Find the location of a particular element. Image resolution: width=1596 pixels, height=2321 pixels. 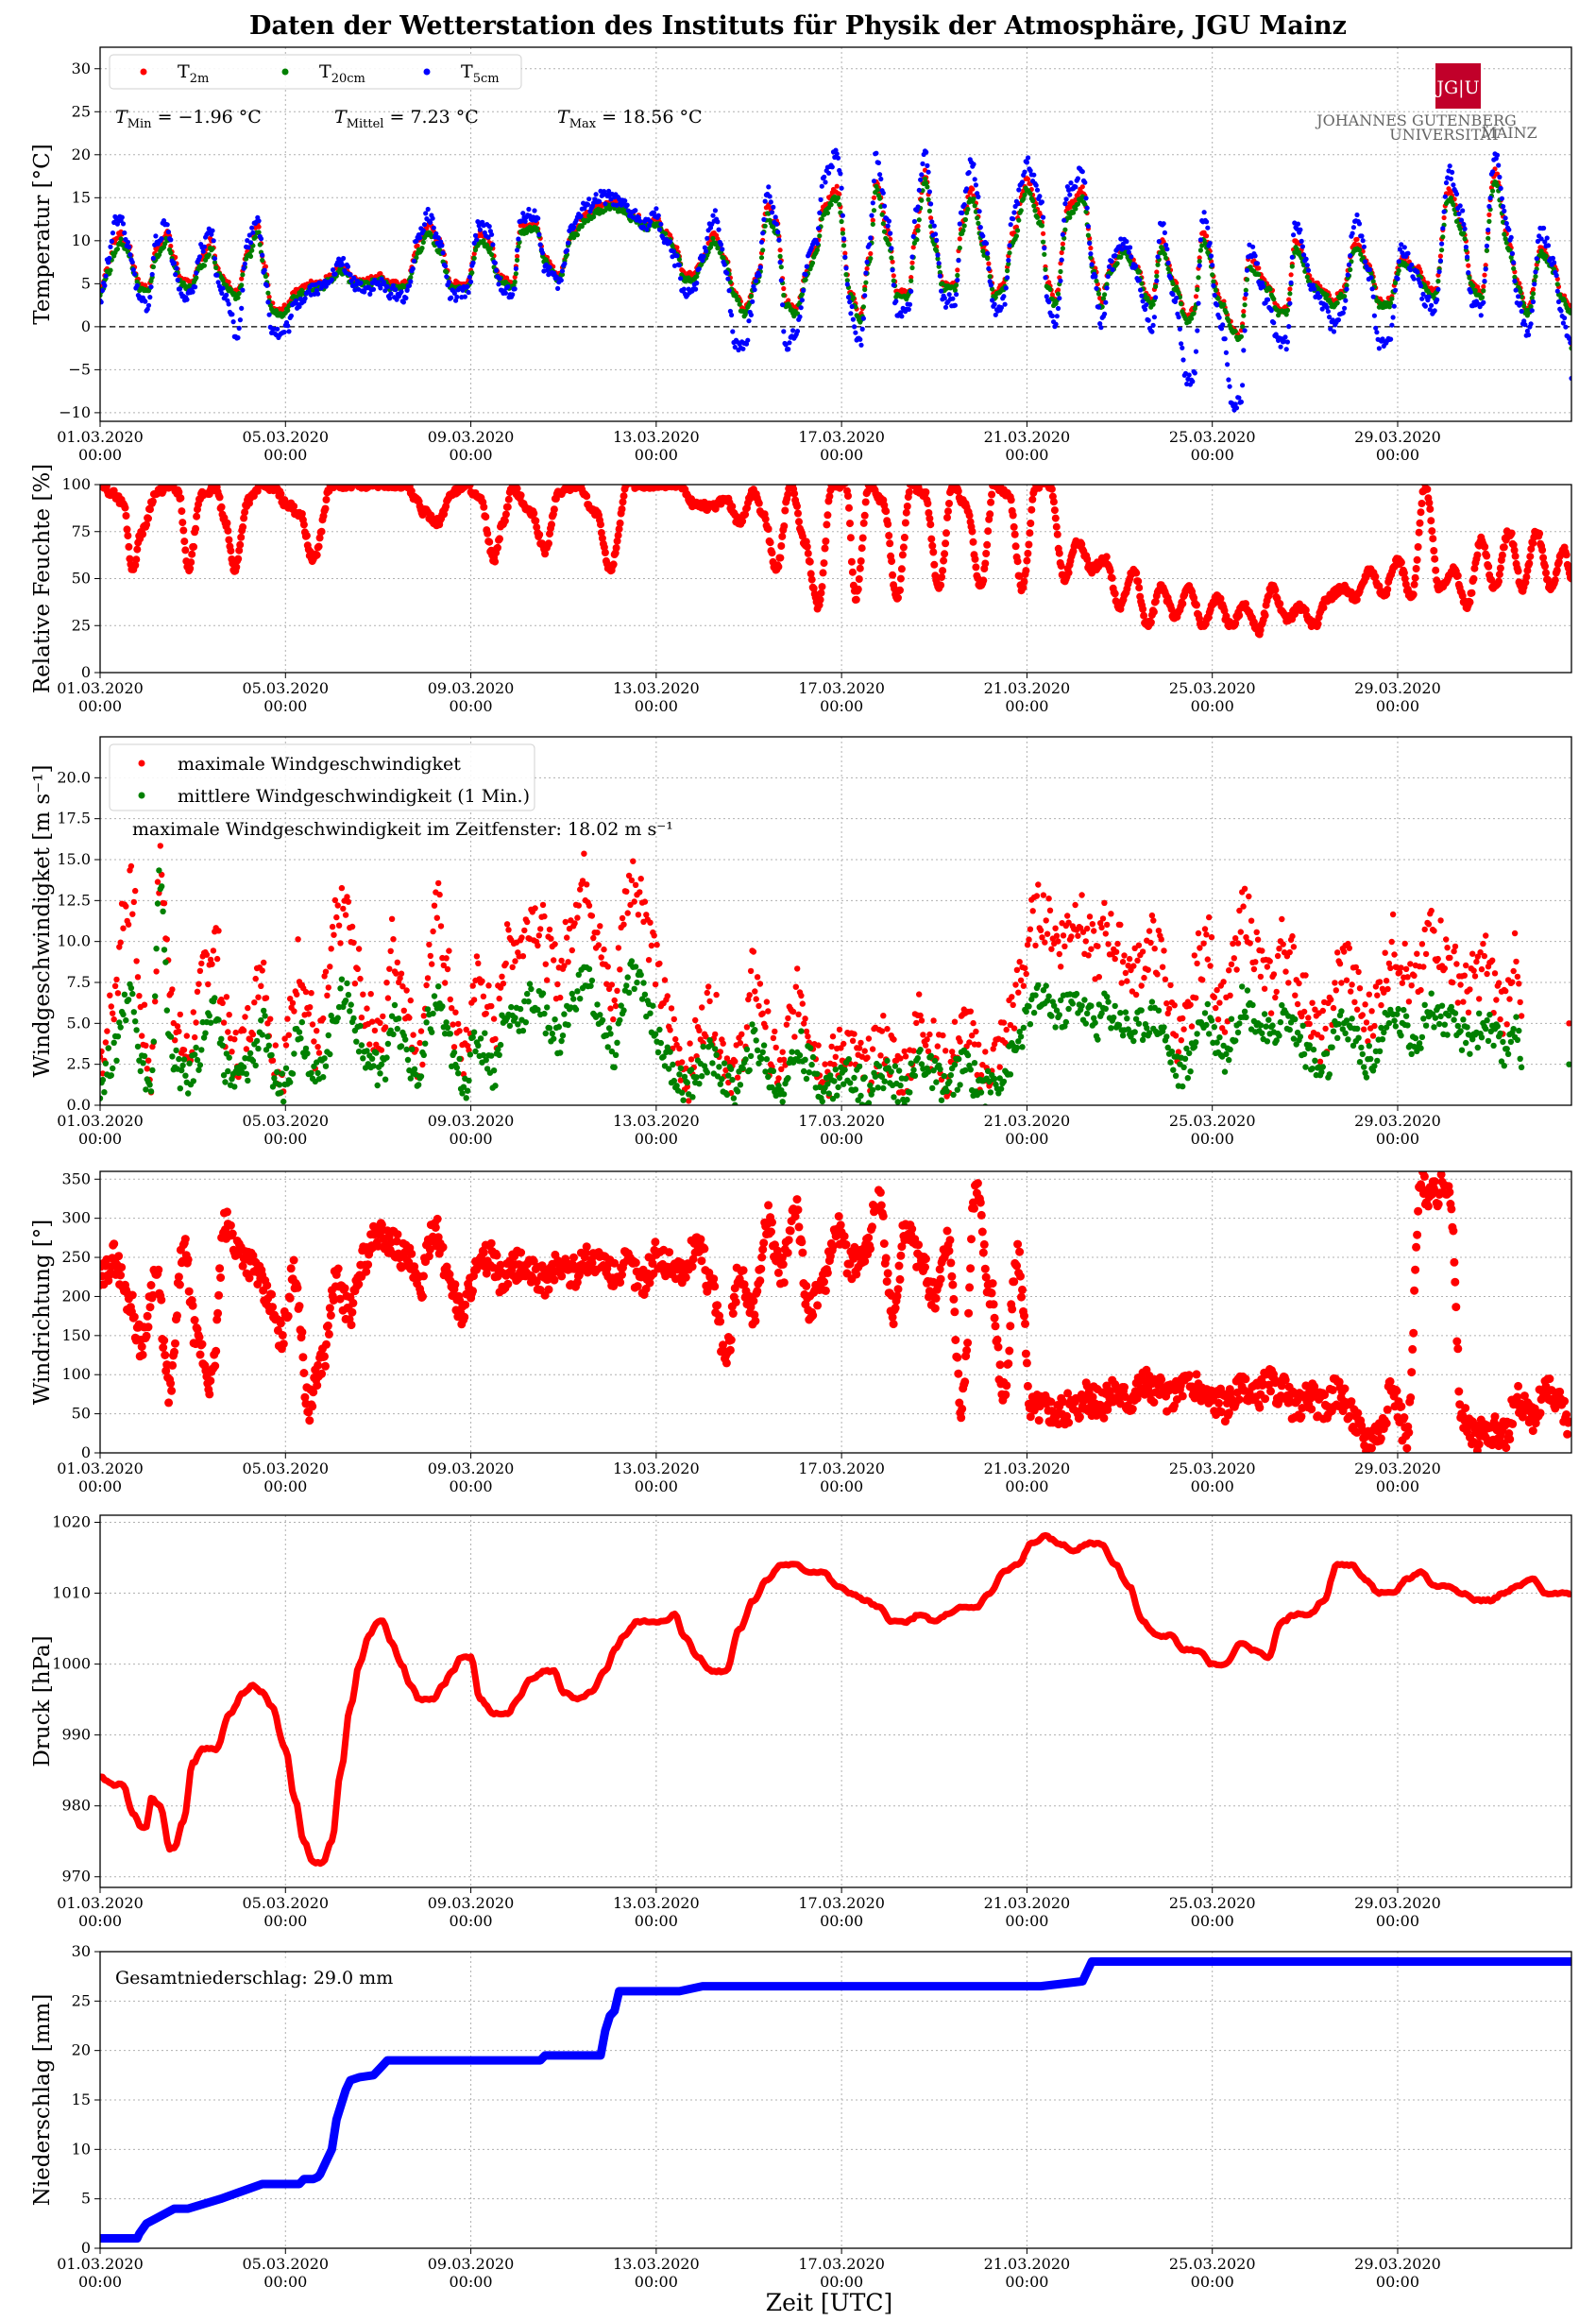

y-tick-label: −10 is located at coordinates (75, 412).